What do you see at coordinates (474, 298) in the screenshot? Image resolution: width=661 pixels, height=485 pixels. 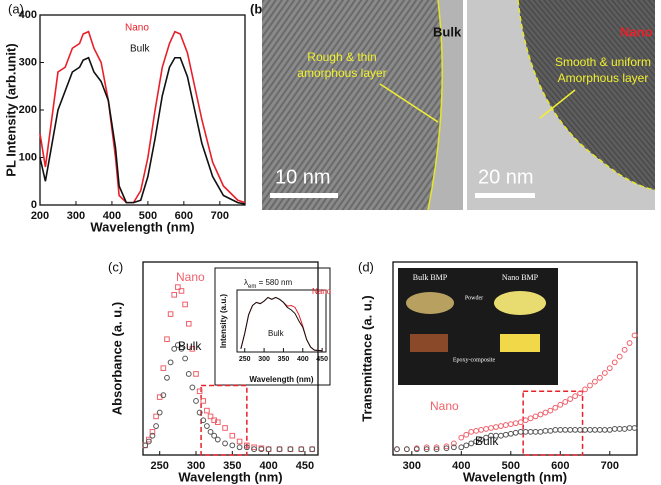 I see `photo-label: Powder` at bounding box center [474, 298].